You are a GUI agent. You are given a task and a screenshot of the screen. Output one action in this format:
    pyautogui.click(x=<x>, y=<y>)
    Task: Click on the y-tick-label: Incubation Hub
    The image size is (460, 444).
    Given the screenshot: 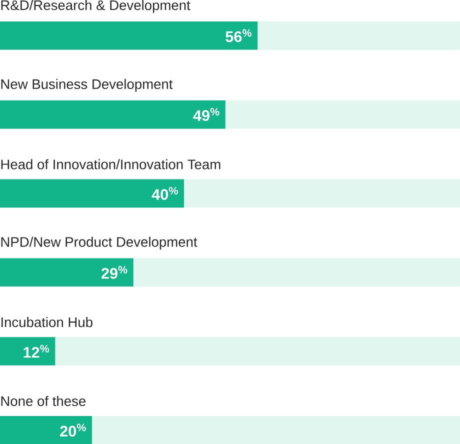 What is the action you would take?
    pyautogui.click(x=46, y=321)
    